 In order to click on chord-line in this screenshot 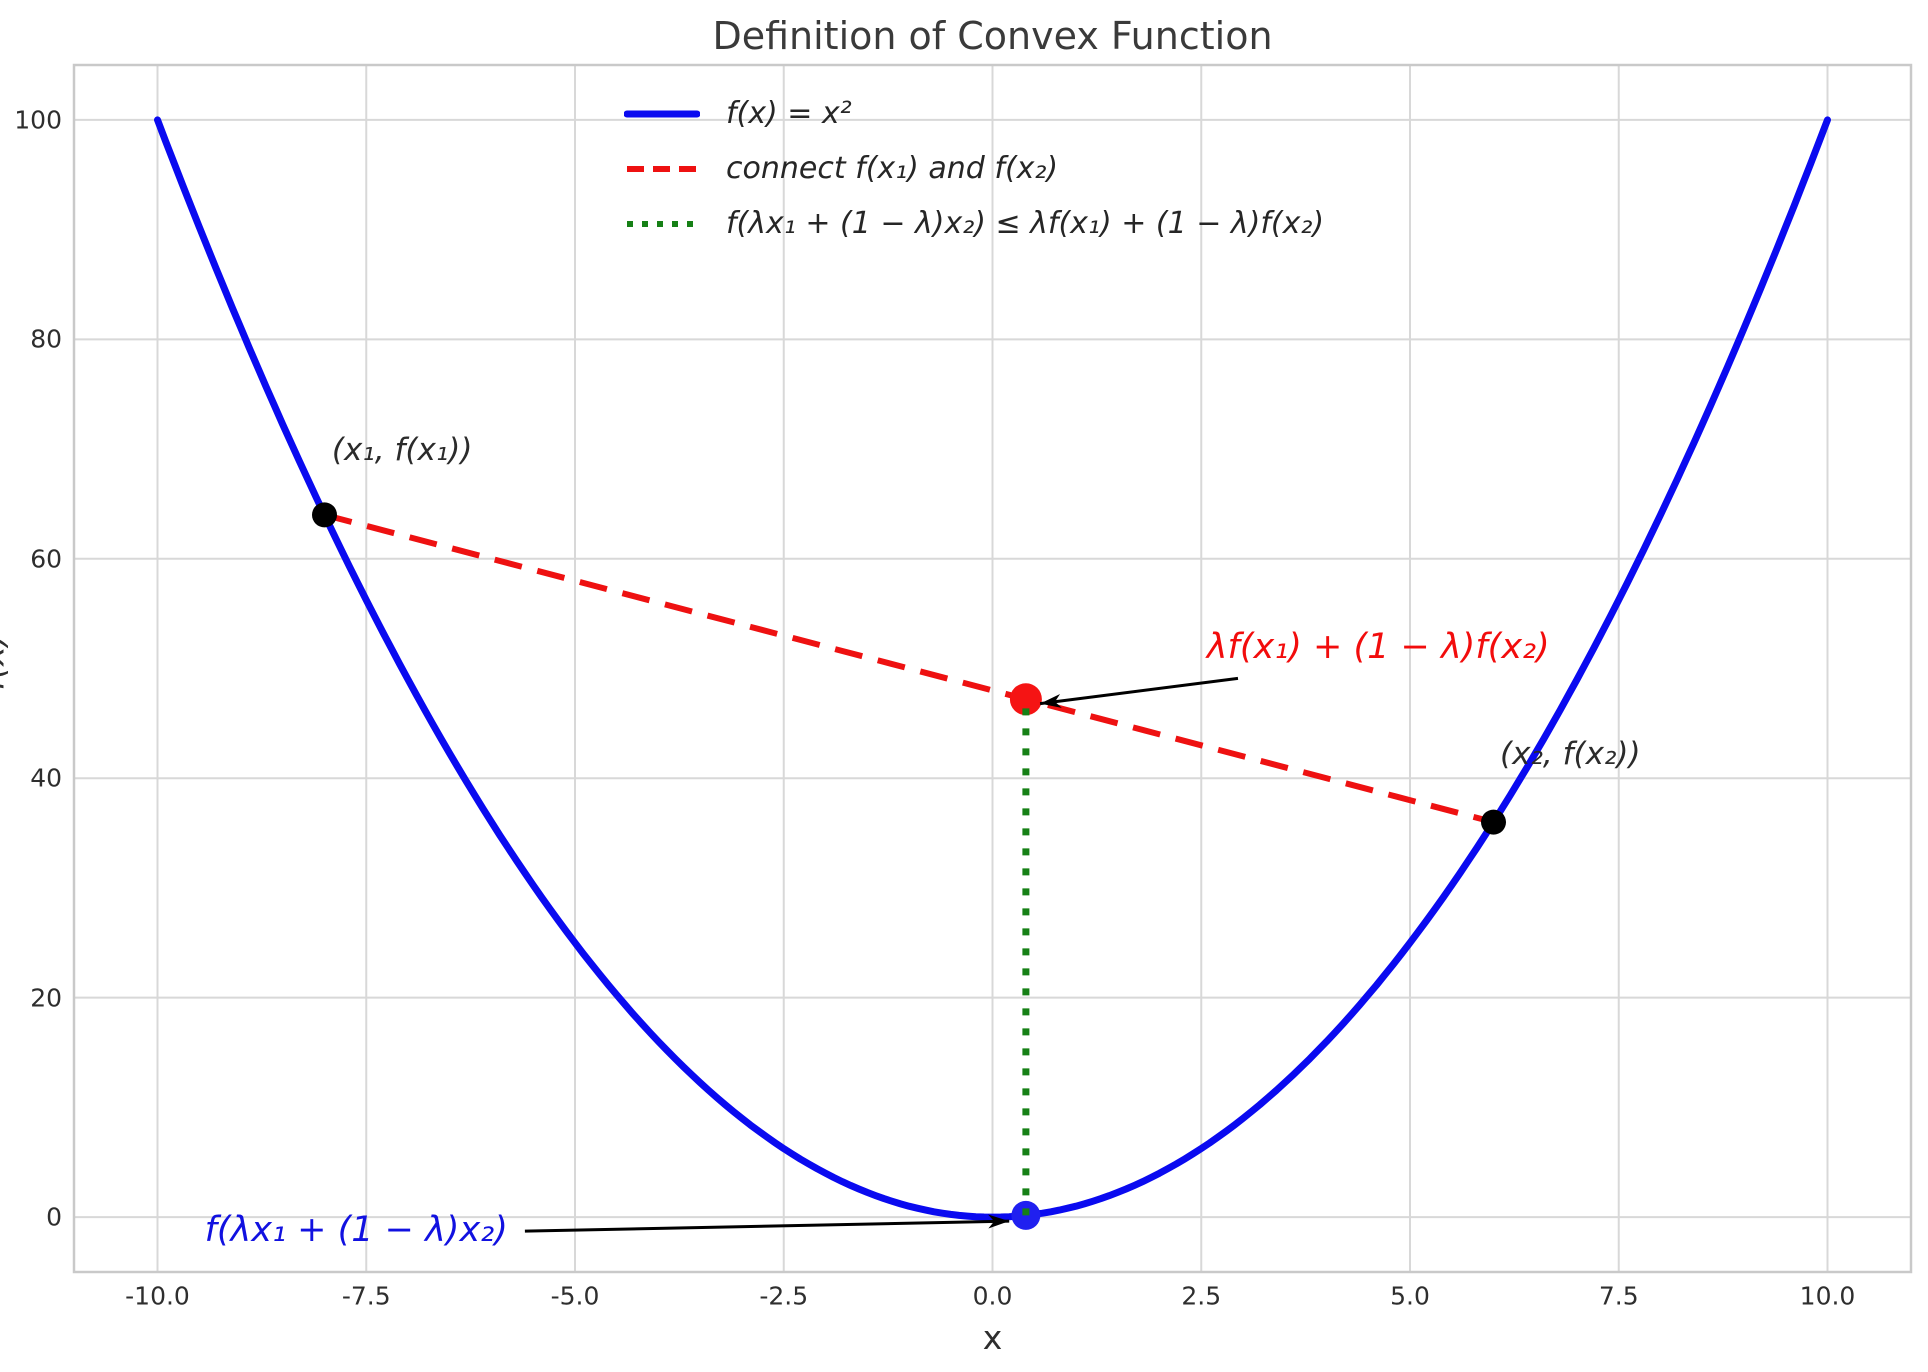, I will do `click(909, 668)`.